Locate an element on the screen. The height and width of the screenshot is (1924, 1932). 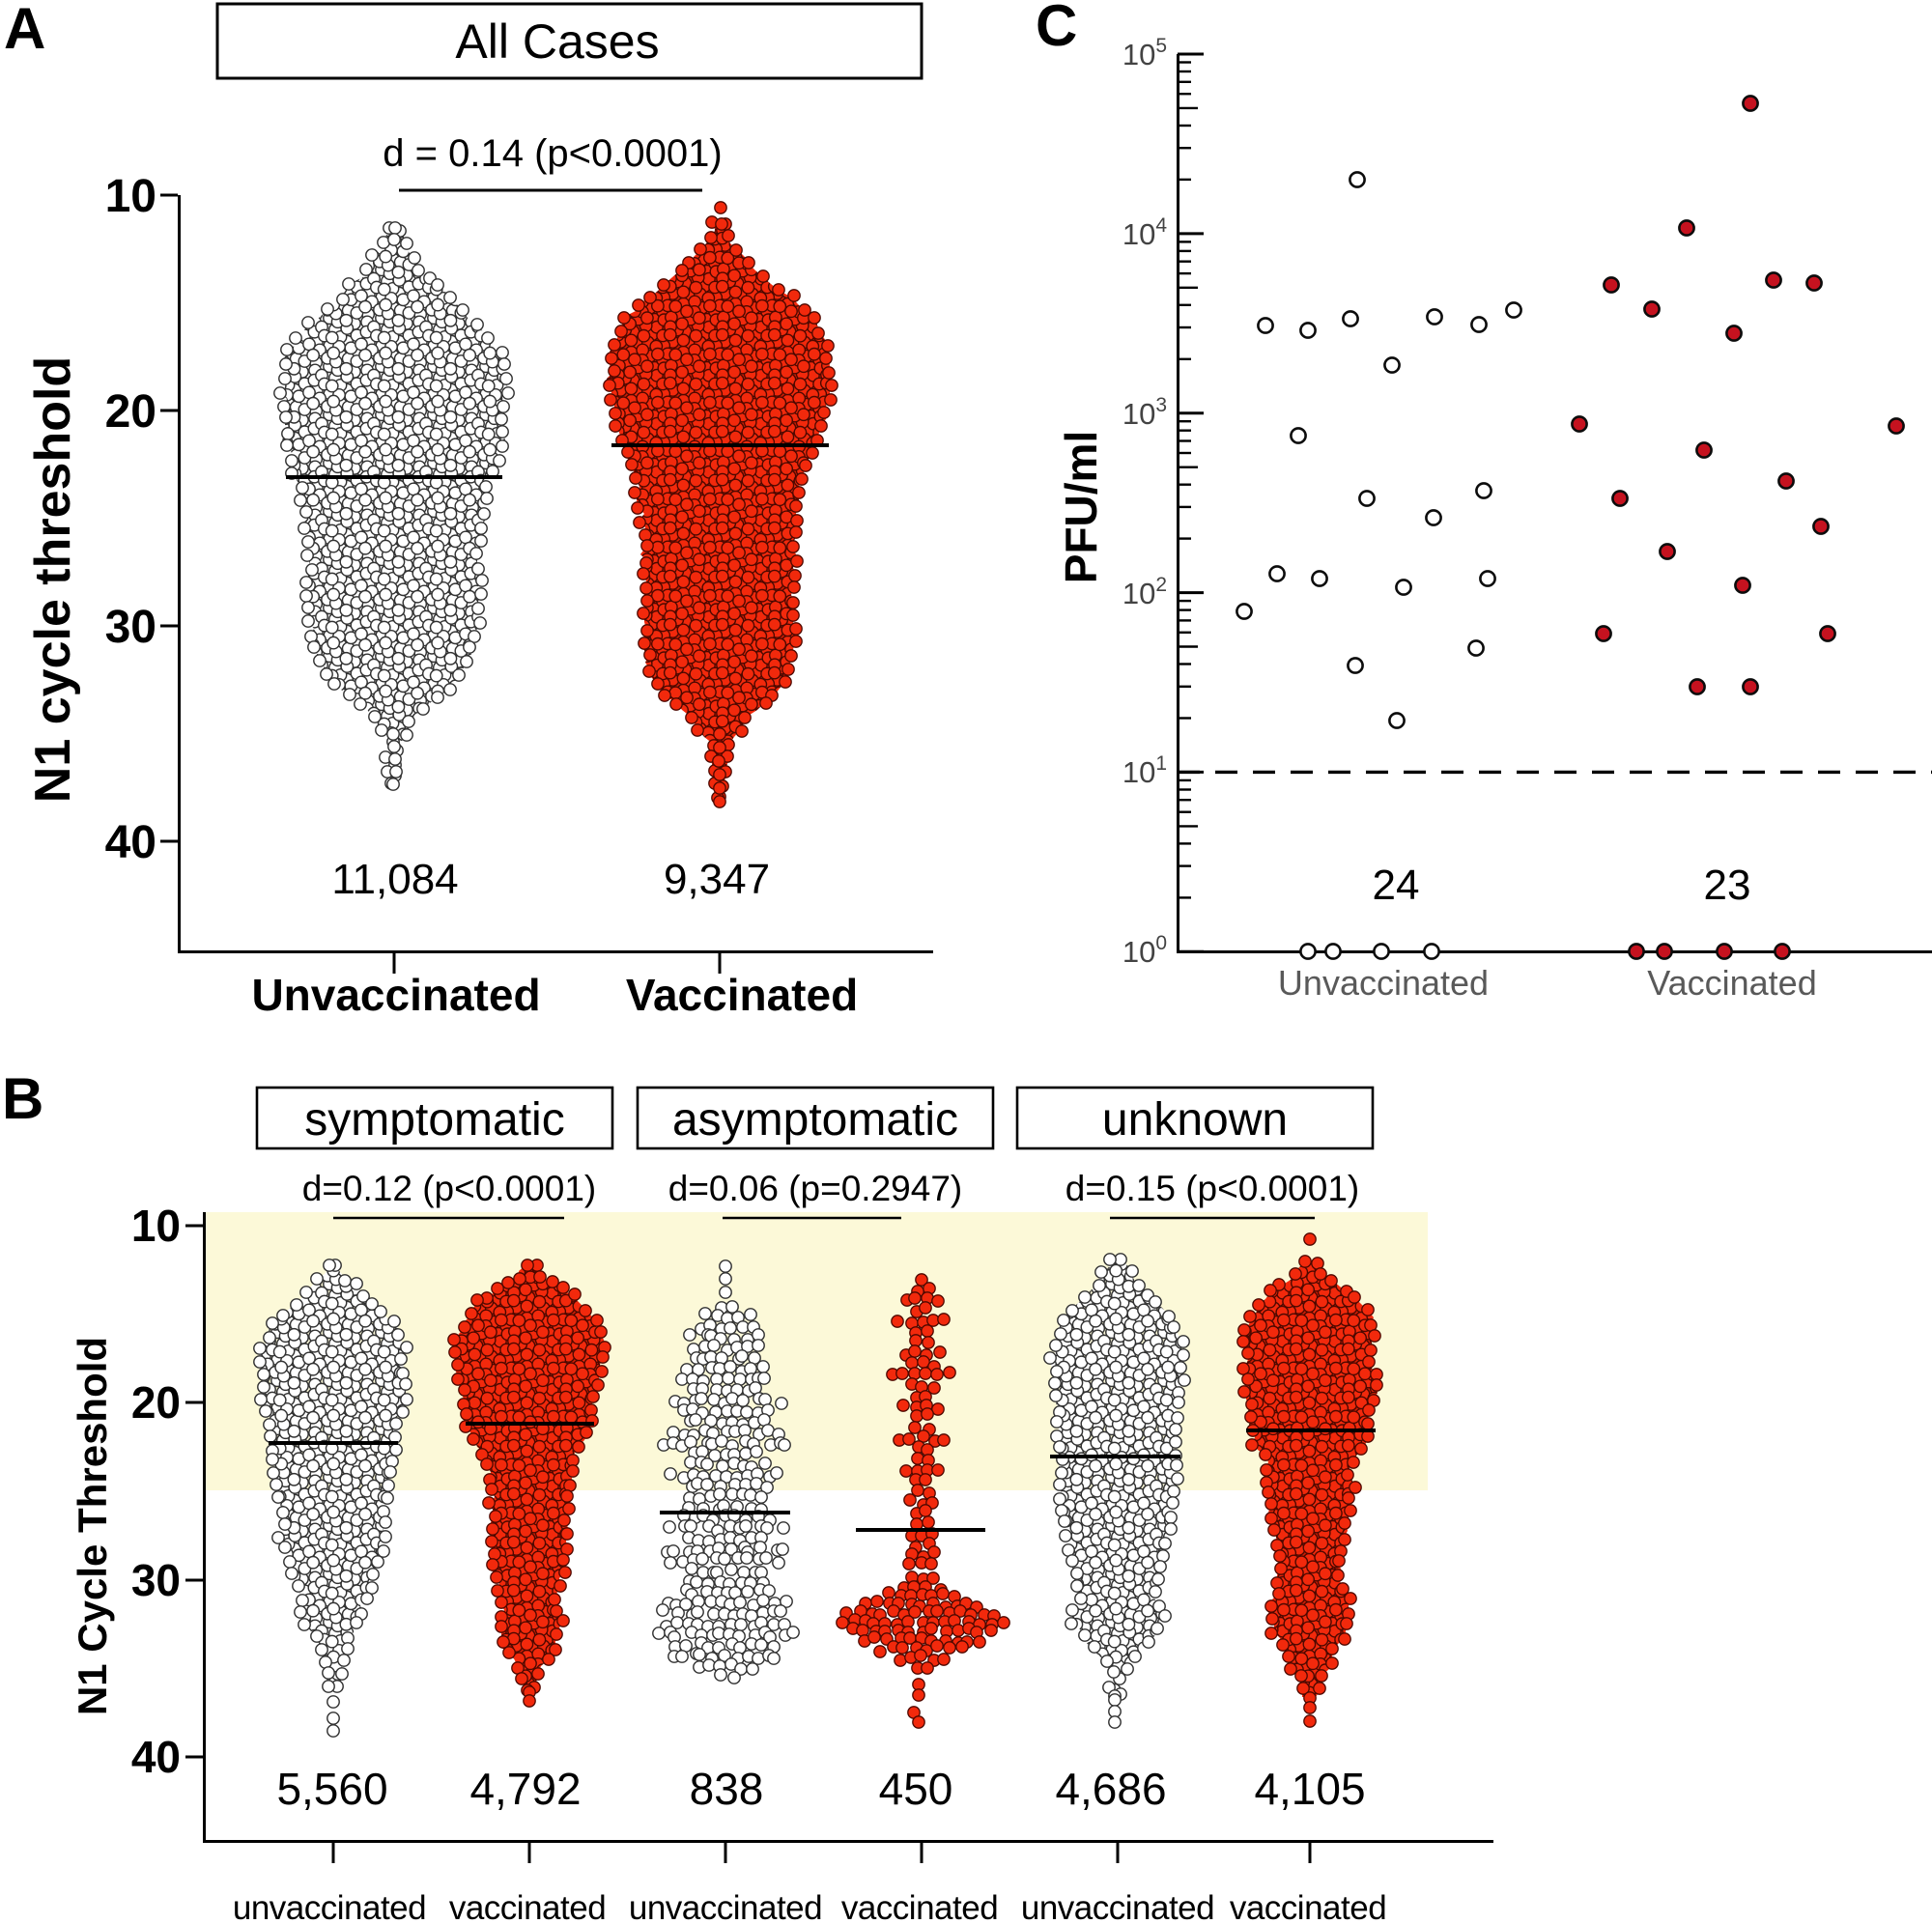
svg-text: A is located at coordinates (24, 30).